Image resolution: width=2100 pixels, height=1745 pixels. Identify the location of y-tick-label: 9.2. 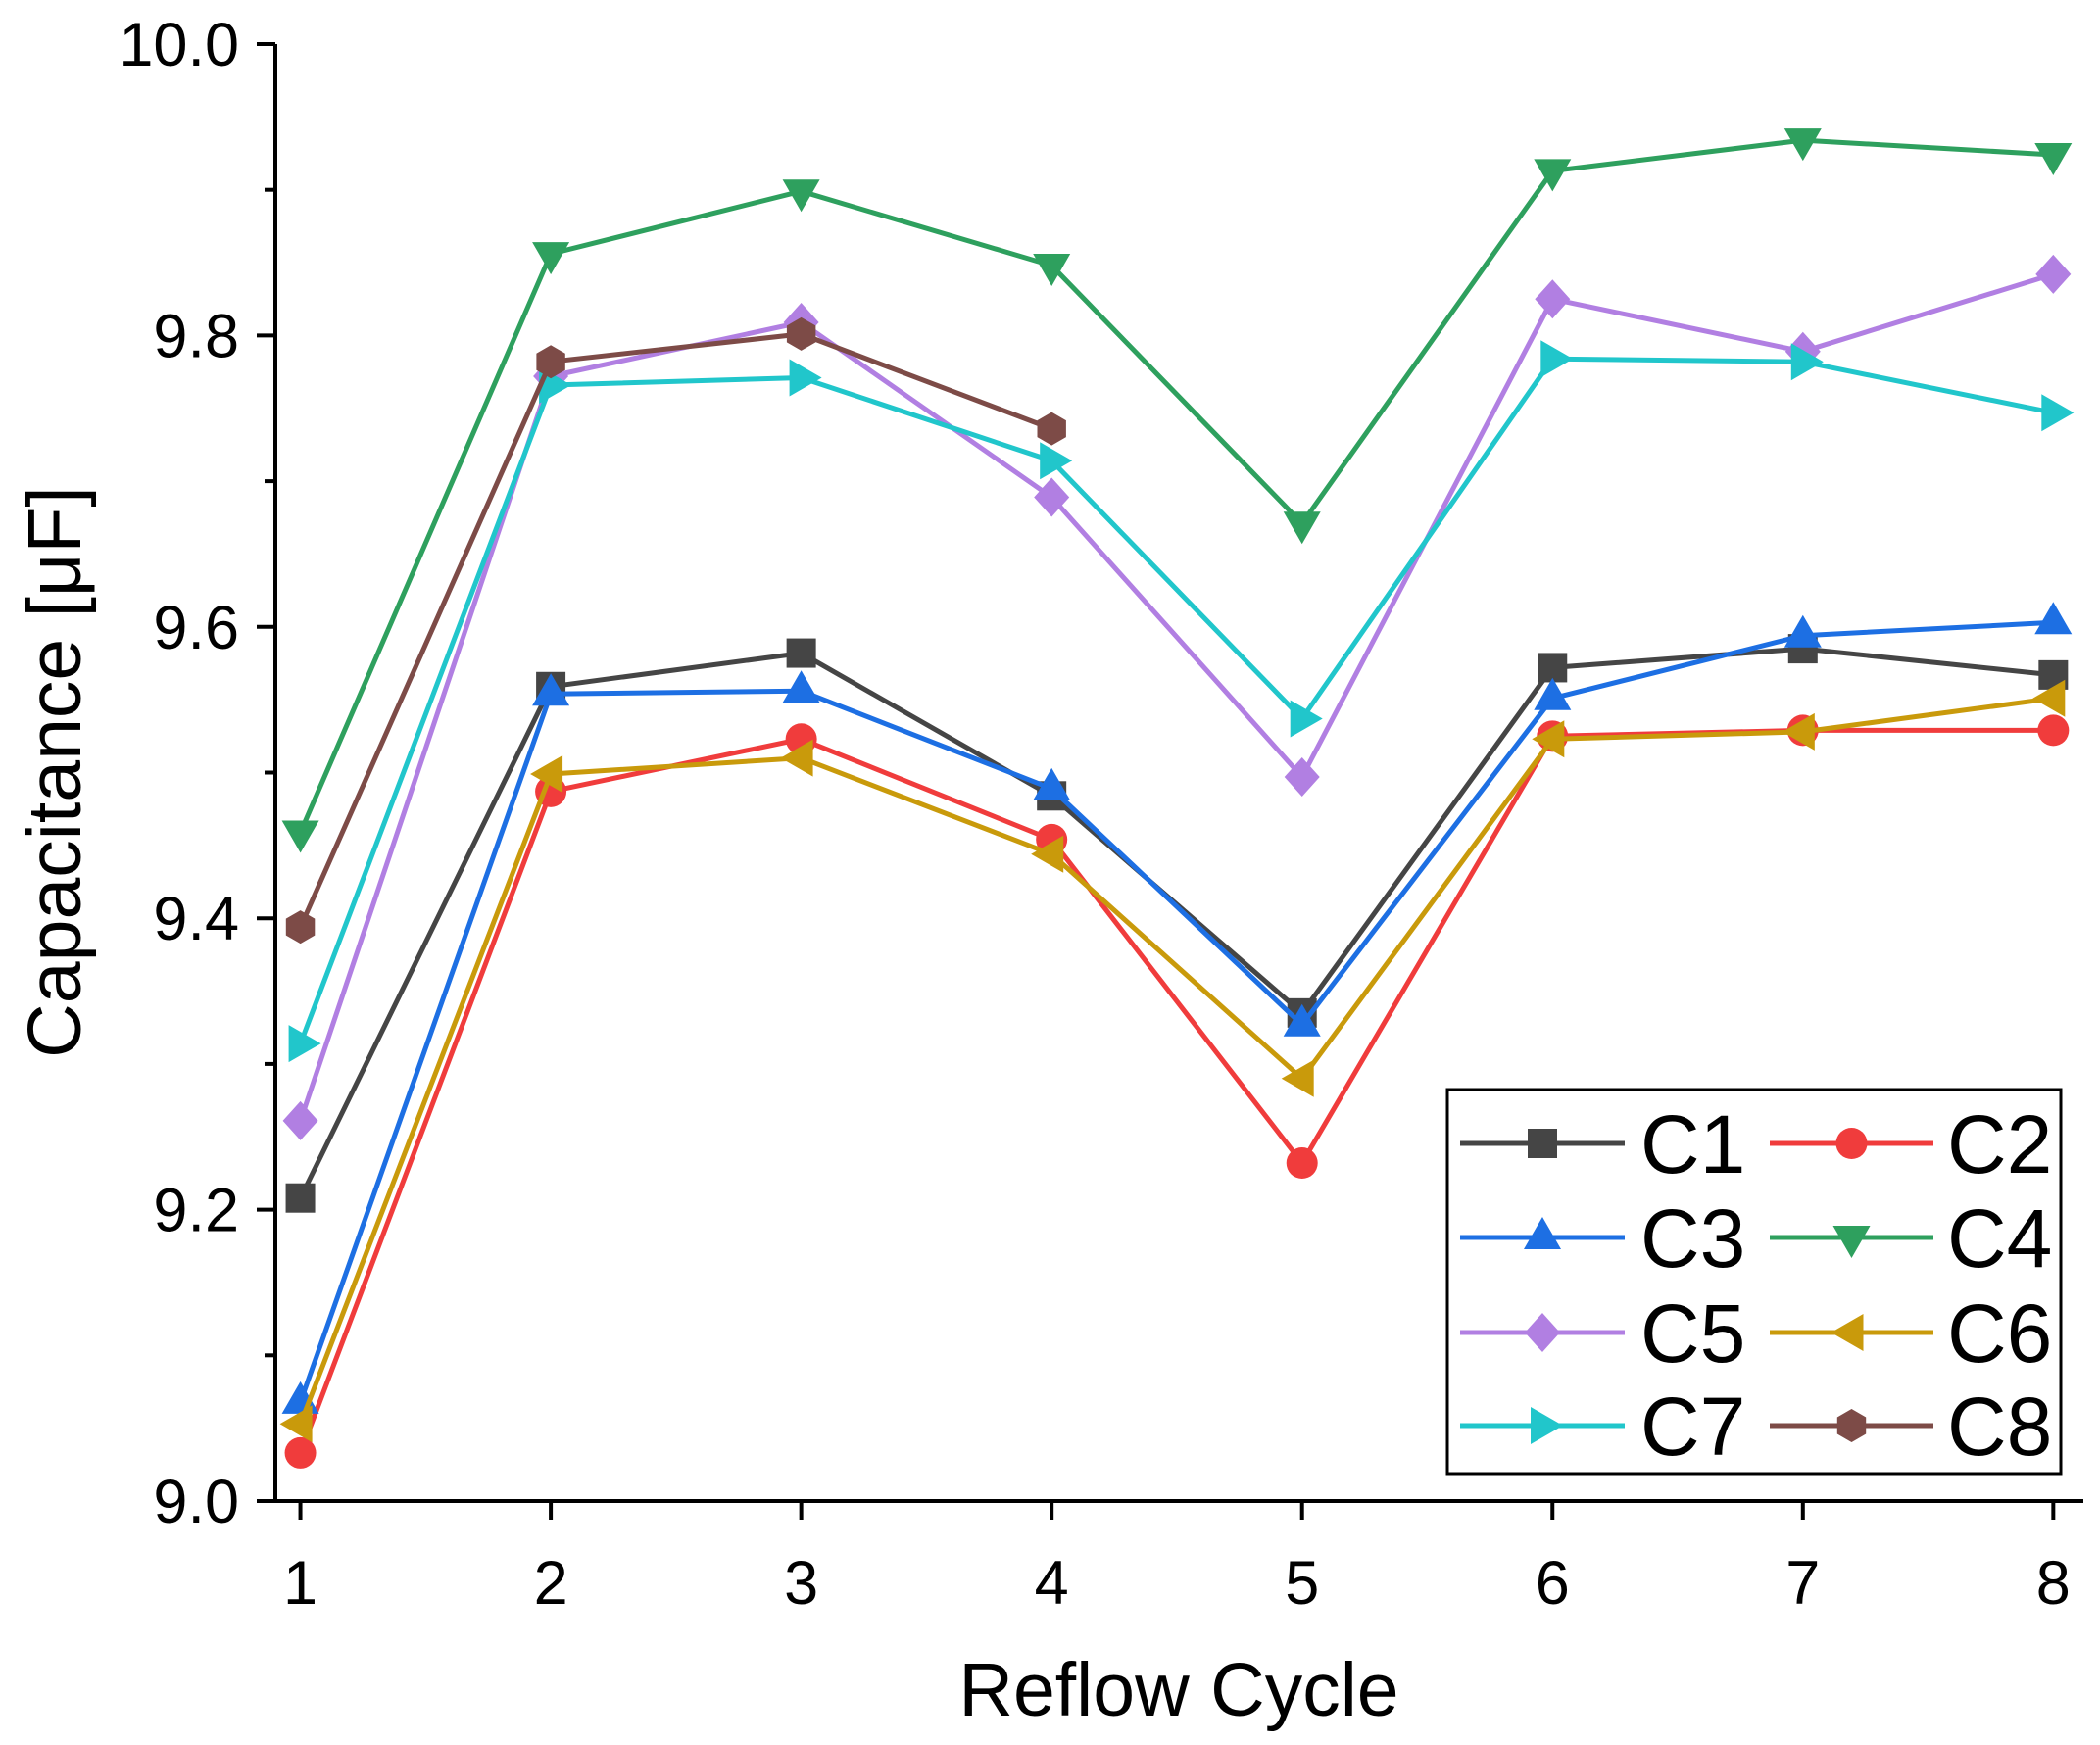
(196, 1211).